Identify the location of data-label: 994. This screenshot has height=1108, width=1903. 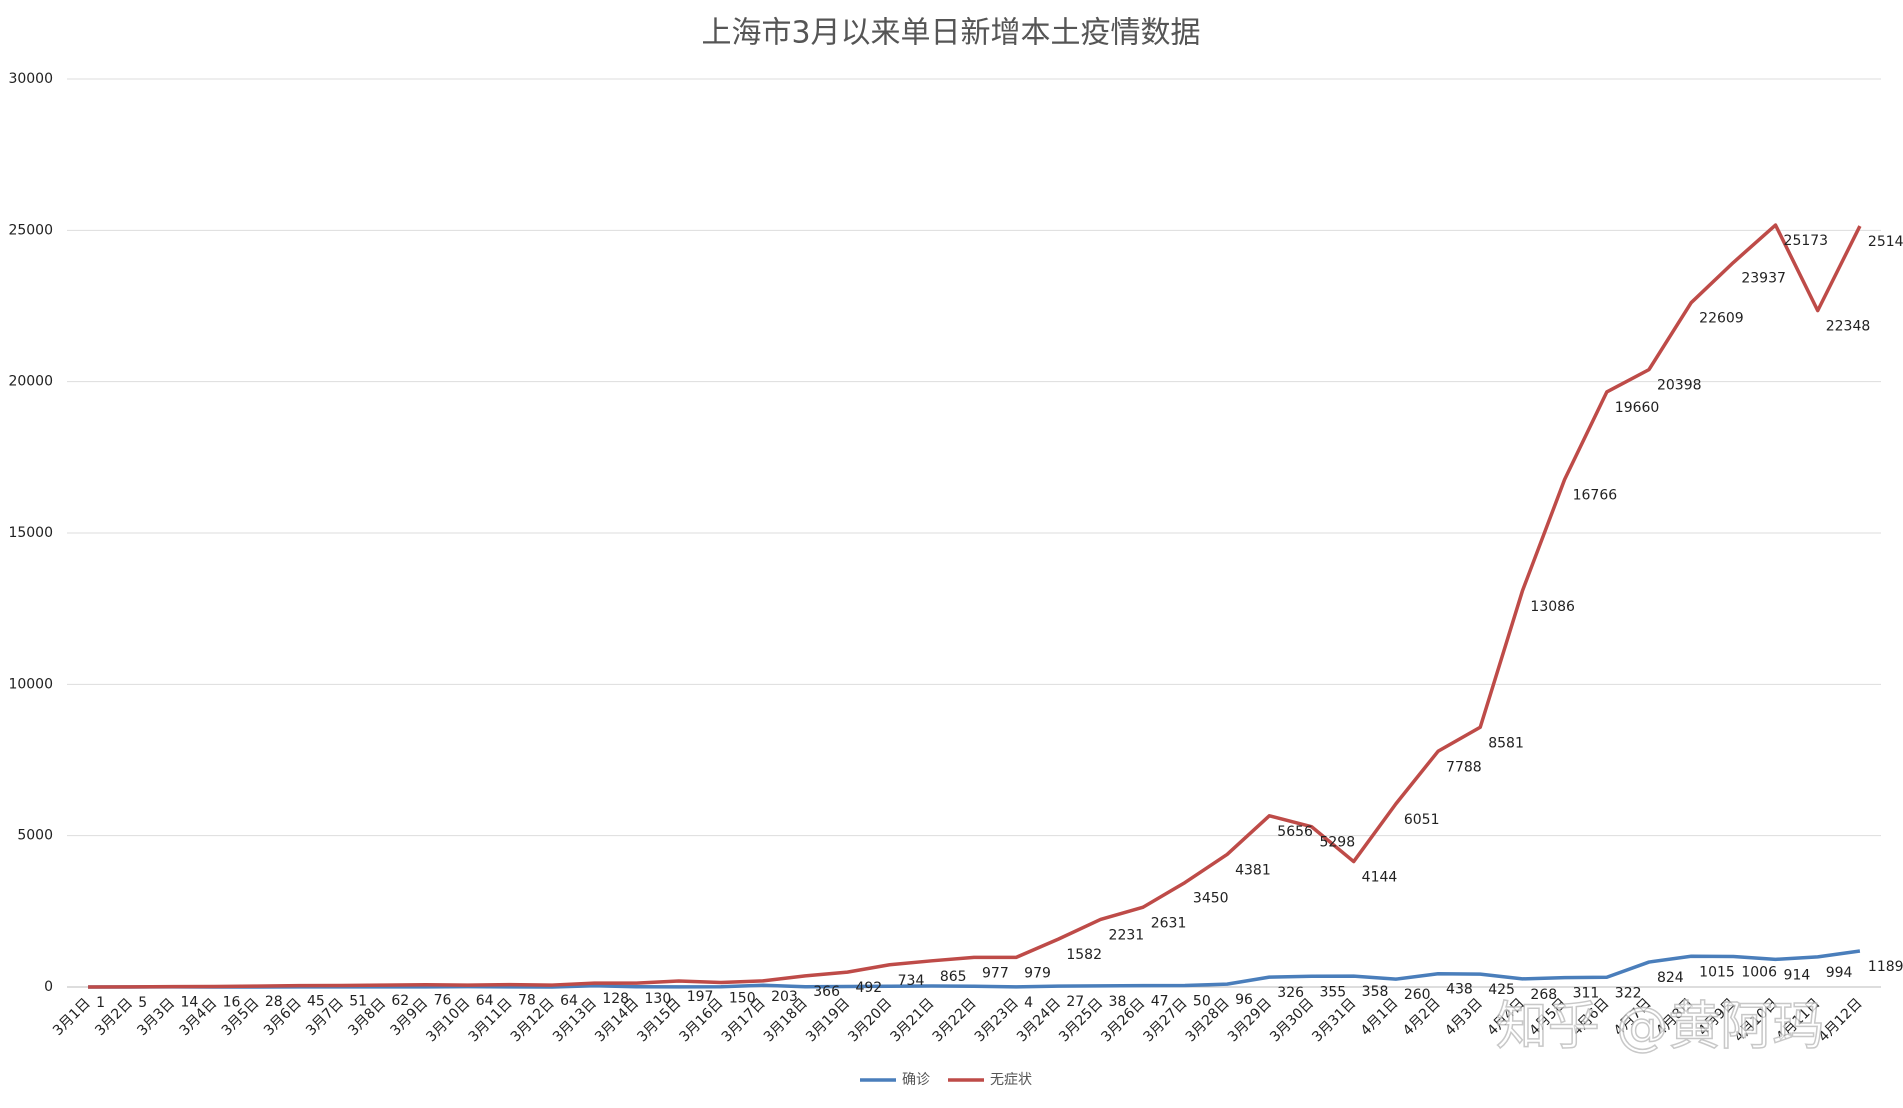
(1839, 973).